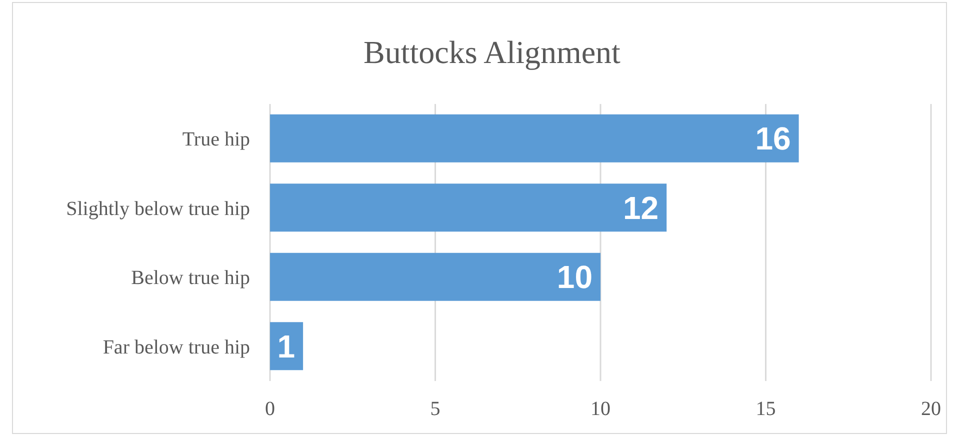 The height and width of the screenshot is (437, 958). I want to click on y-tick-label: Below true hip, so click(190, 278).